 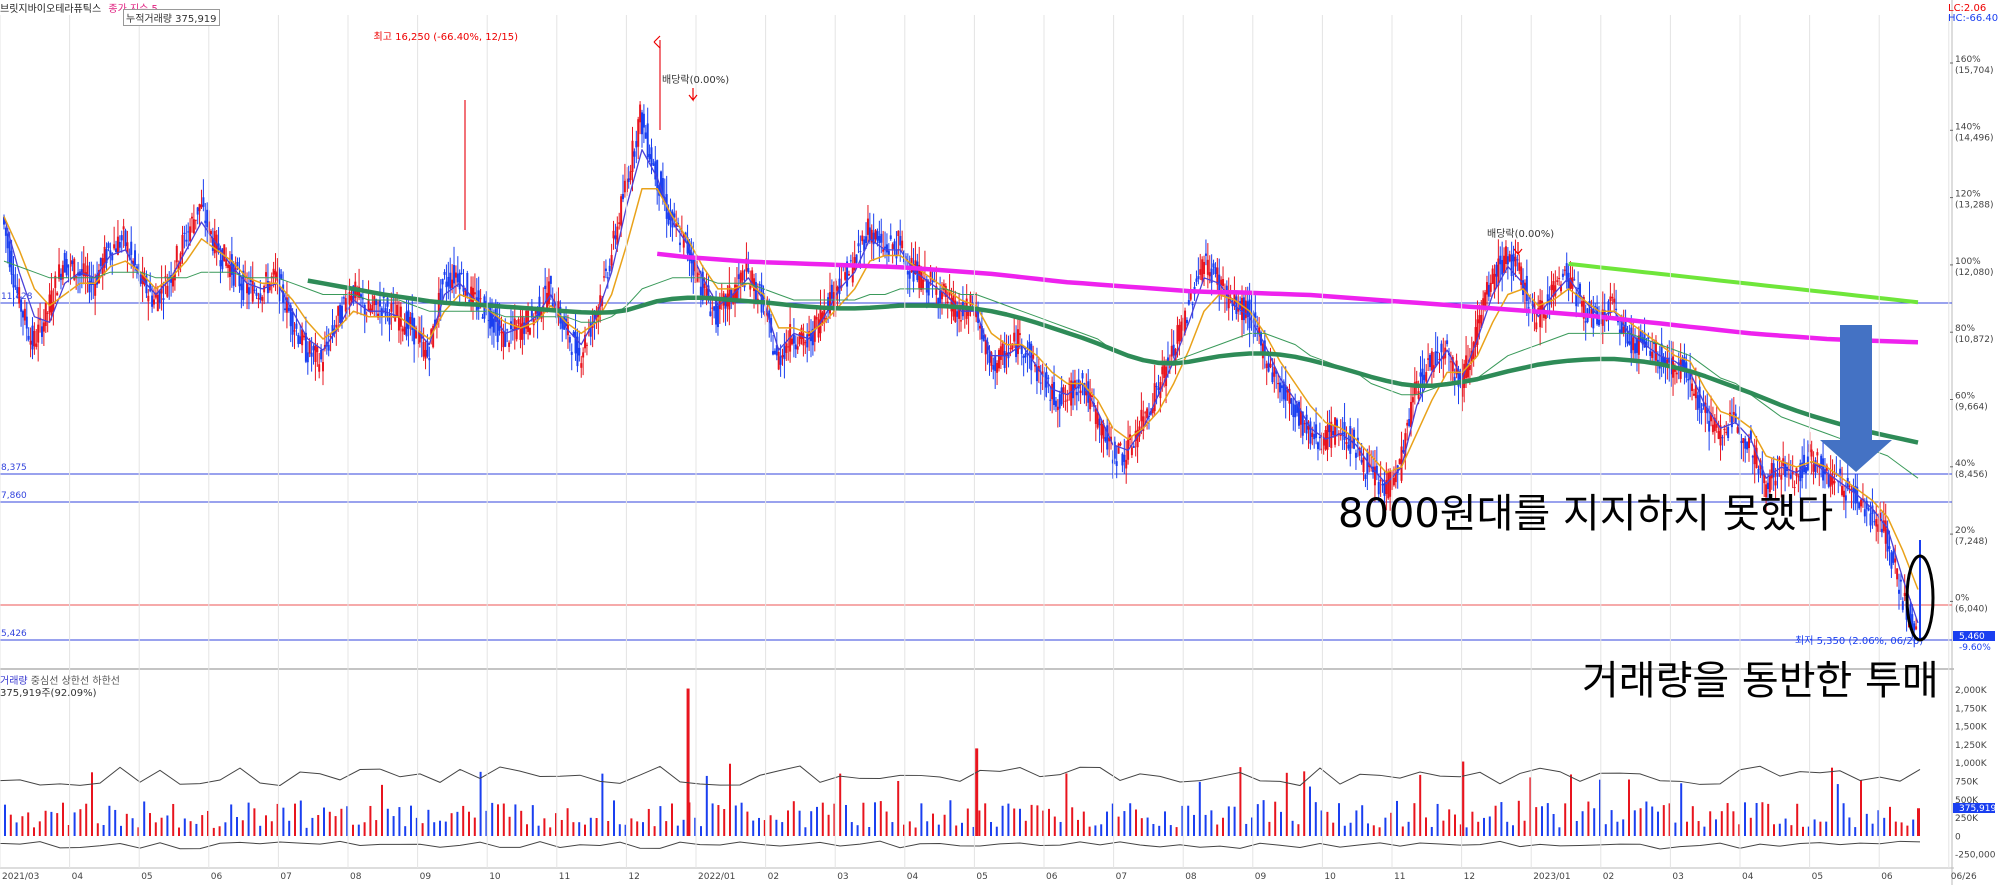 I want to click on date-tick: 11, so click(x=1399, y=877).